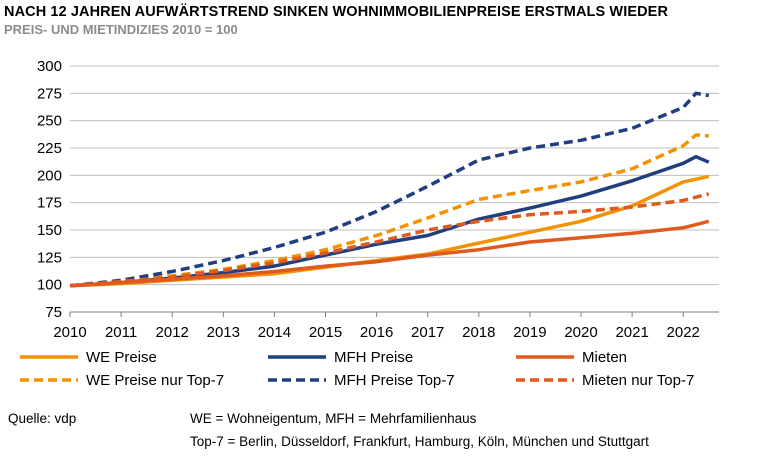  I want to click on x-tick-label: 2019, so click(529, 332).